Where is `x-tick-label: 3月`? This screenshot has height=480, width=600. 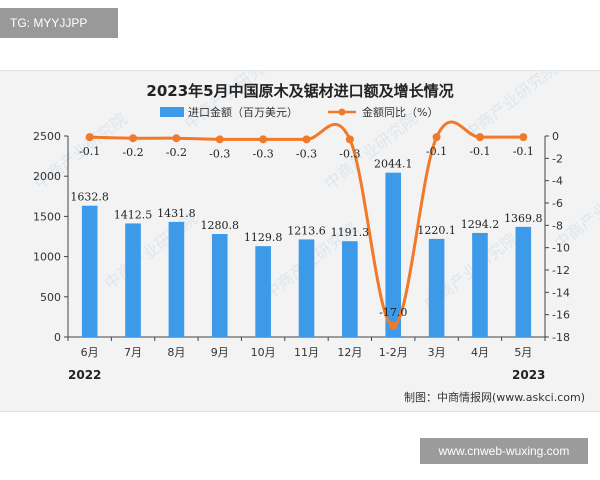 x-tick-label: 3月 is located at coordinates (437, 352).